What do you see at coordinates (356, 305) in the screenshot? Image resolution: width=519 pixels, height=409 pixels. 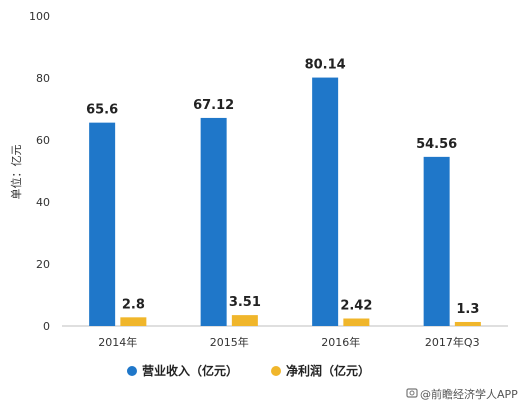 I see `data-label: 2.42` at bounding box center [356, 305].